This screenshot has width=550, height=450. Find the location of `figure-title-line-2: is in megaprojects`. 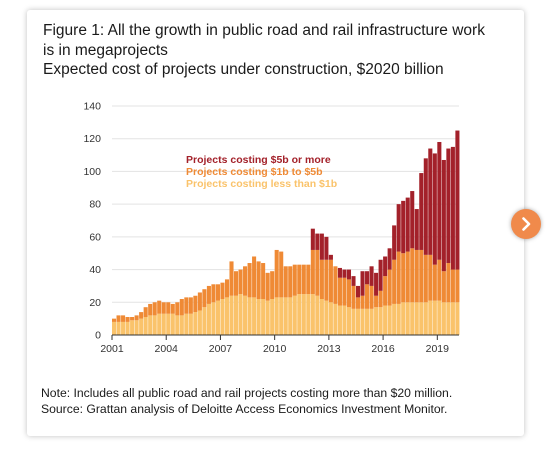

figure-title-line-2: is in megaprojects is located at coordinates (105, 50).